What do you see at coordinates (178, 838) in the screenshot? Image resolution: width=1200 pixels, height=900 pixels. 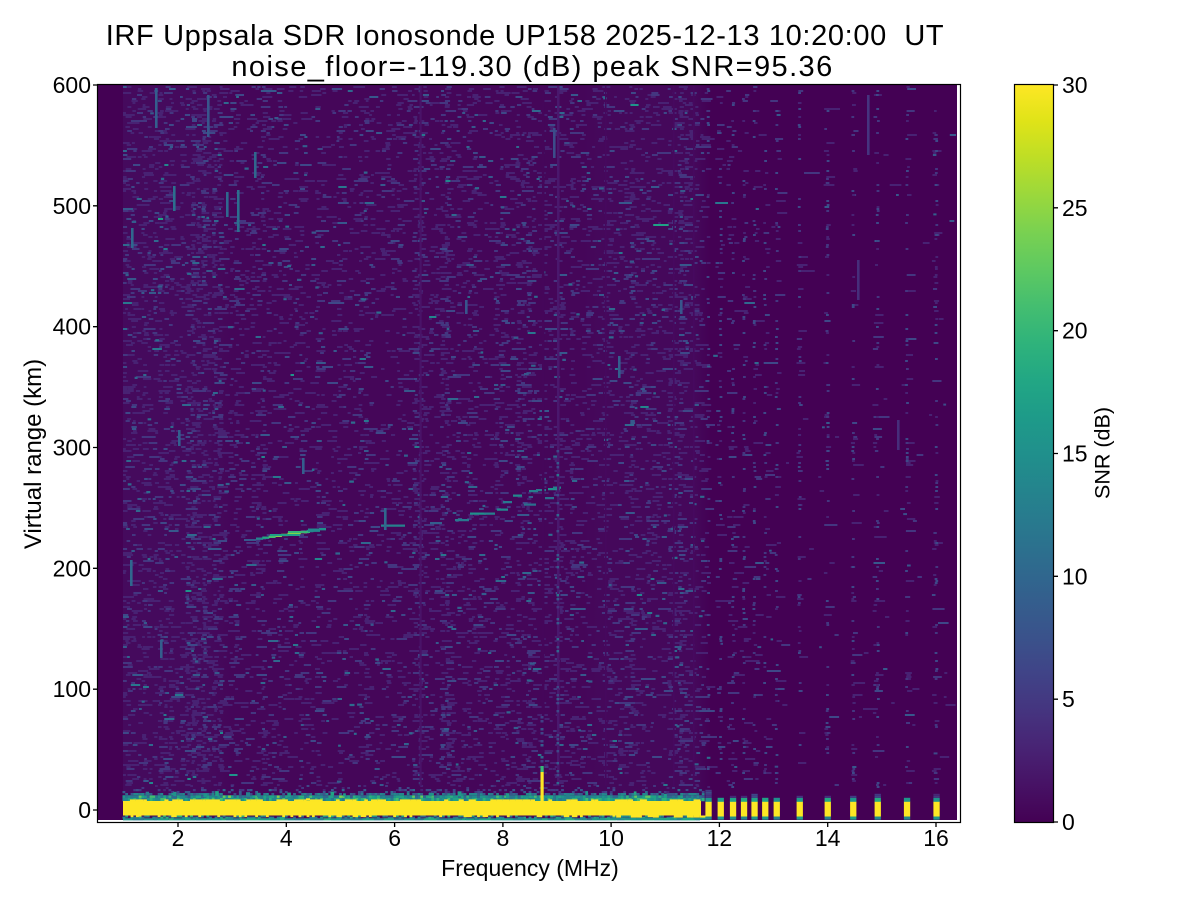 I see `svg-text: 2` at bounding box center [178, 838].